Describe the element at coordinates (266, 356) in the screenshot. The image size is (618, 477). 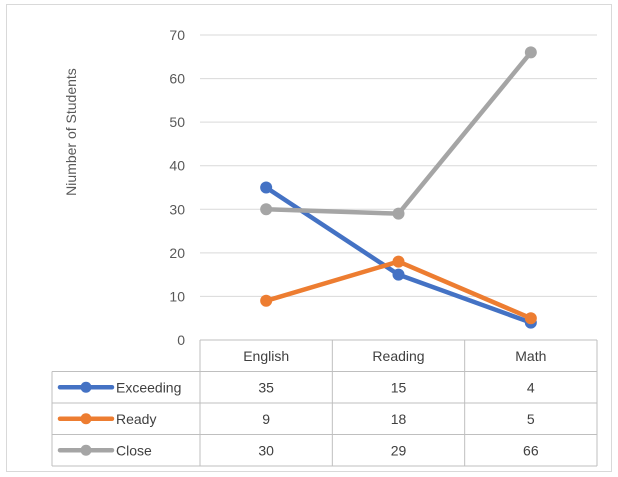
I see `x-tick-label: English` at that location.